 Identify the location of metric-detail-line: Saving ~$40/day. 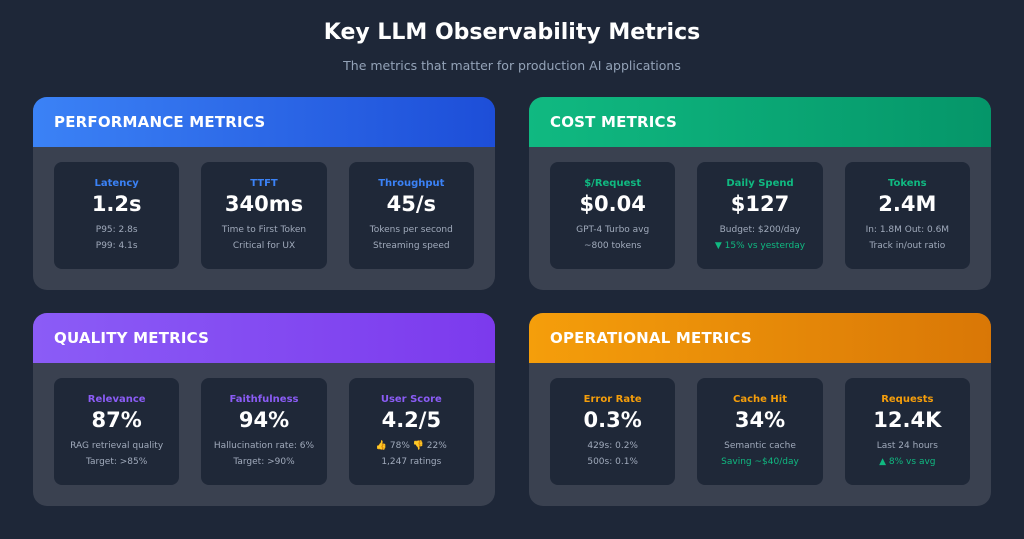
(760, 462).